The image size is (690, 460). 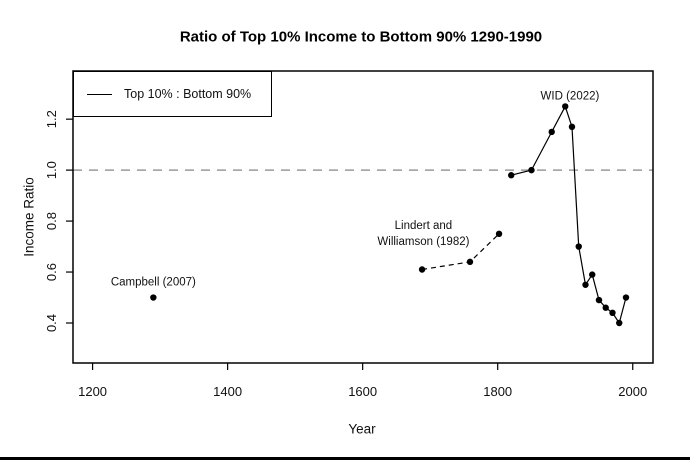 I want to click on y-axis-title: Income Ratio, so click(x=29, y=217).